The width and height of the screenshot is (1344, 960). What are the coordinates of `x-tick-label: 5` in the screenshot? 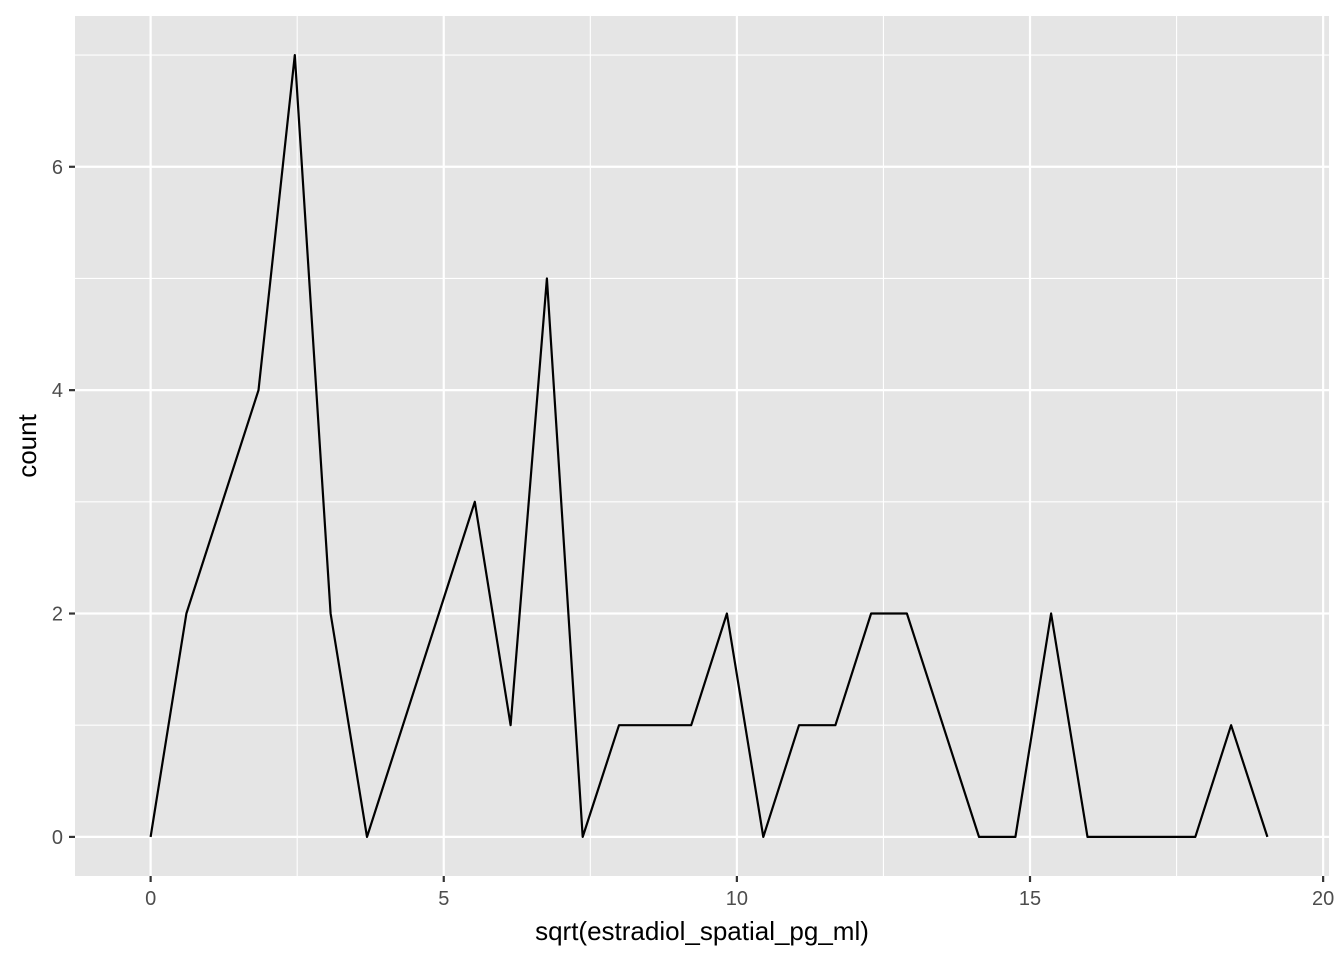 It's located at (443, 899).